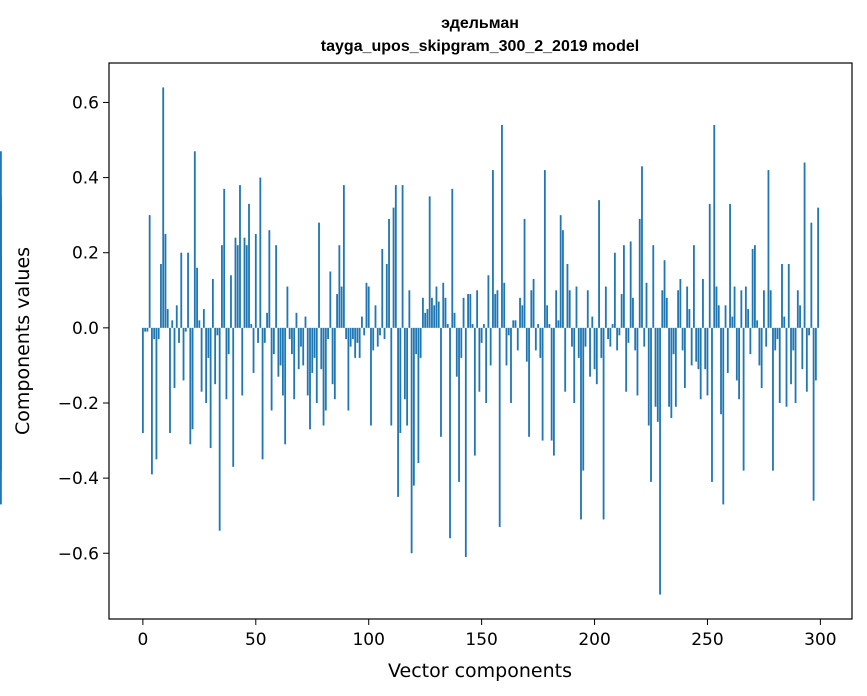 The width and height of the screenshot is (867, 696). I want to click on y-tick-label: −0.6, so click(78, 554).